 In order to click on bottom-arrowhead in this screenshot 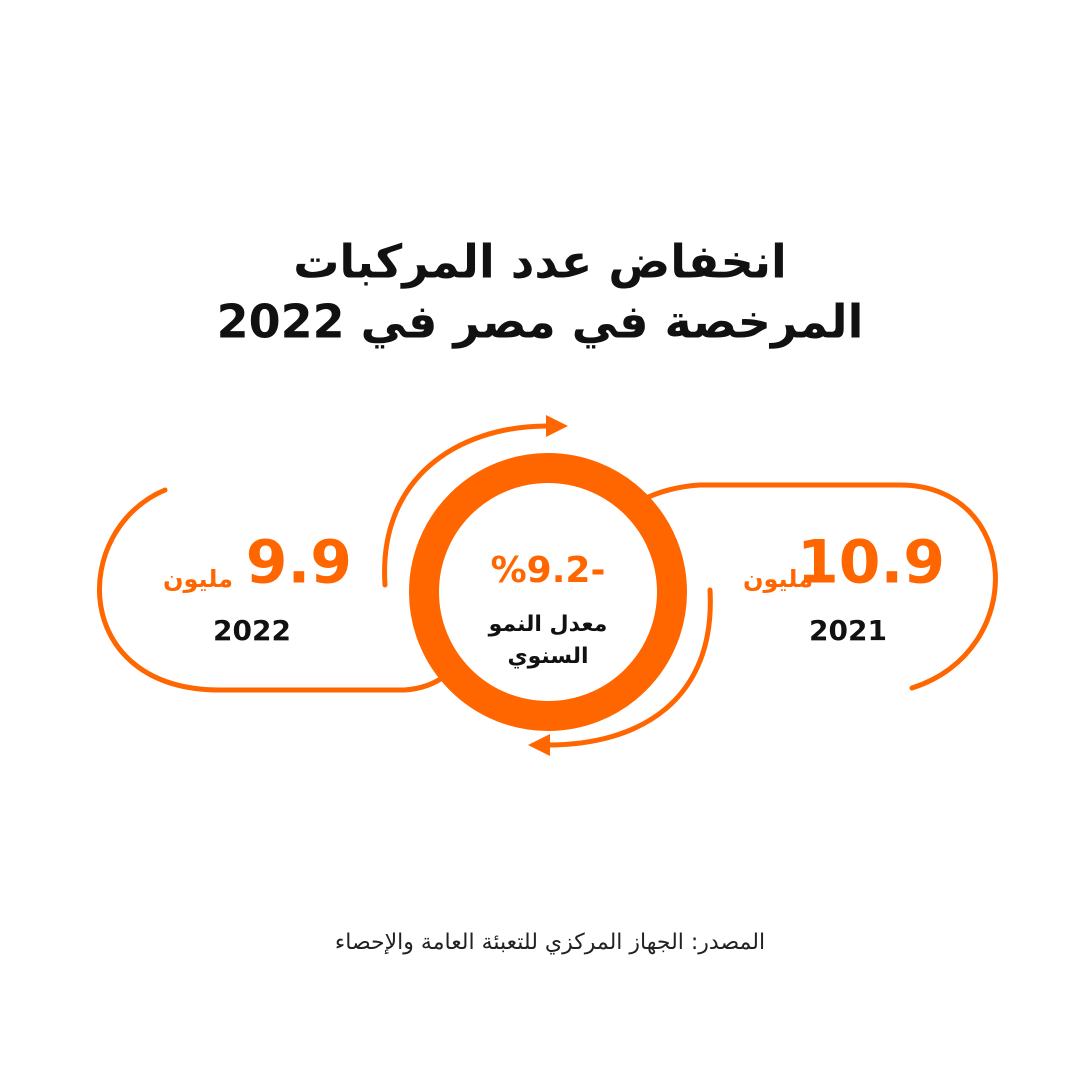, I will do `click(539, 745)`.